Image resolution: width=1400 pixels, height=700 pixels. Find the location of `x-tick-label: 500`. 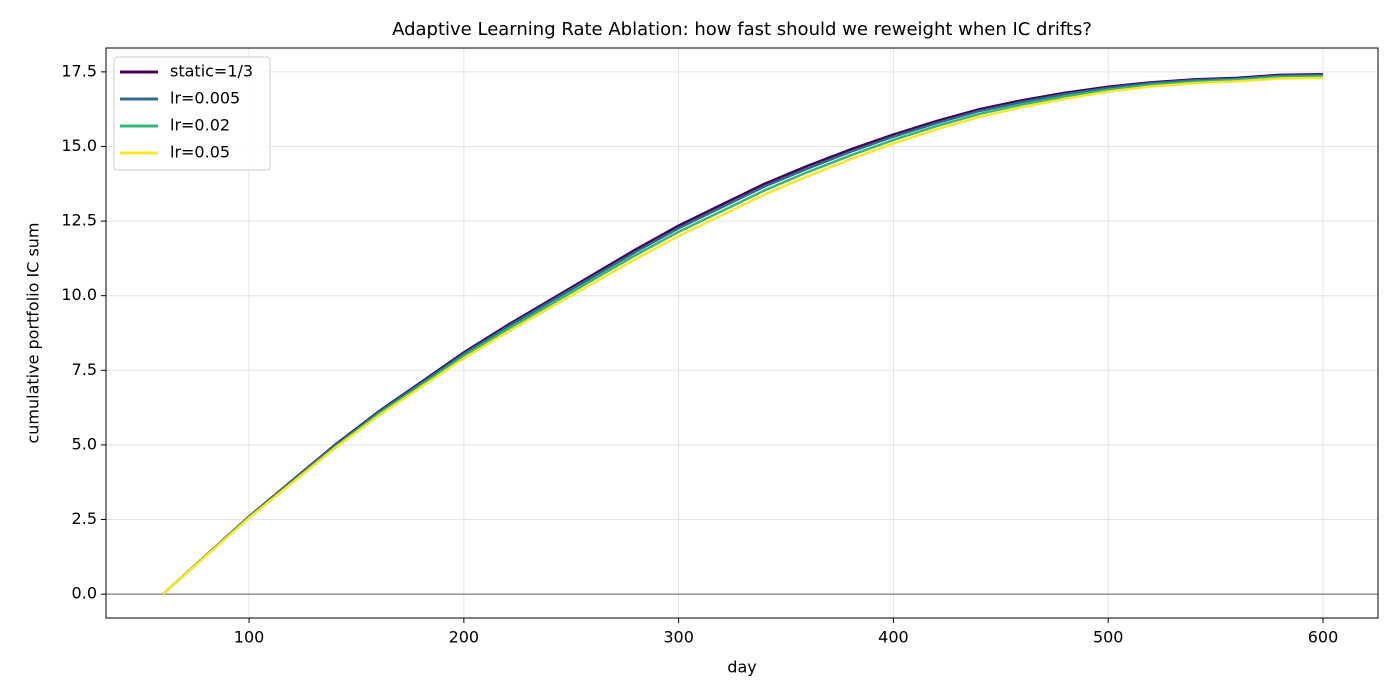

x-tick-label: 500 is located at coordinates (1108, 637).